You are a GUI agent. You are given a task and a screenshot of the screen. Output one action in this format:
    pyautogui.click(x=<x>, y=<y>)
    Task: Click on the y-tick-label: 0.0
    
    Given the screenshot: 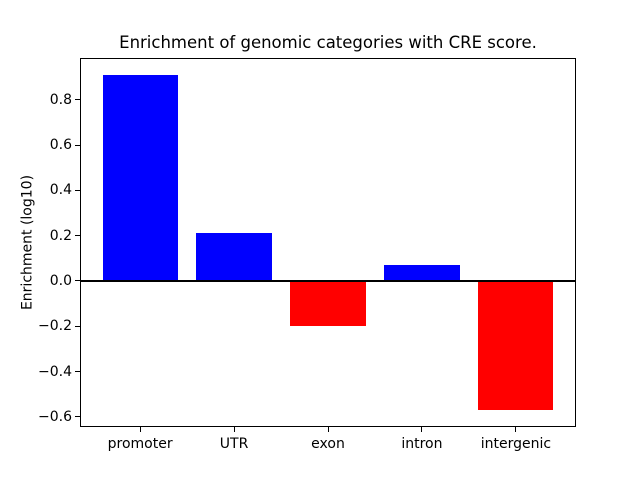 What is the action you would take?
    pyautogui.click(x=60, y=280)
    